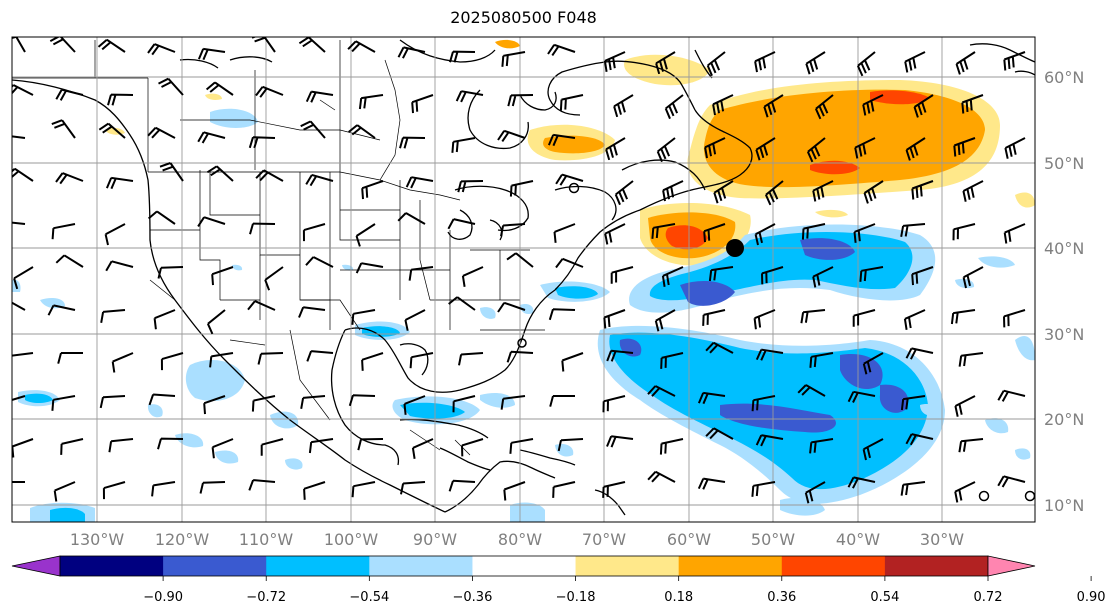  I want to click on lon-label: 80°W, so click(520, 539).